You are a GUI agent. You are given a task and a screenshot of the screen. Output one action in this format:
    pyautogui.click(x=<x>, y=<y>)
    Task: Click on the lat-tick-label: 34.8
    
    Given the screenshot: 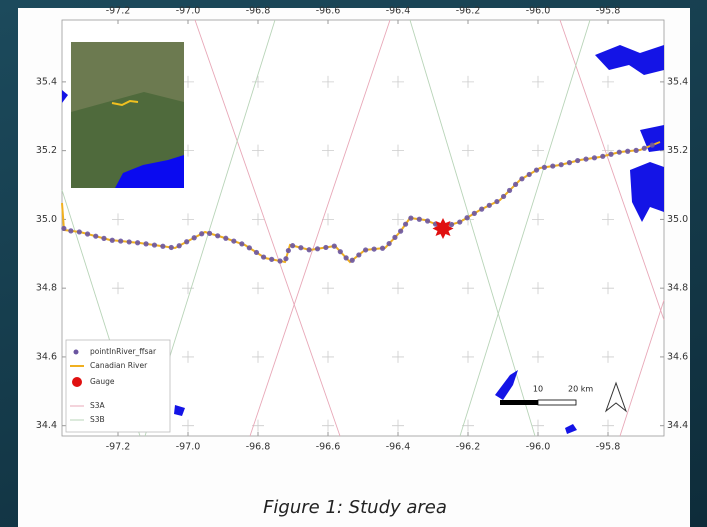 What is the action you would take?
    pyautogui.click(x=46, y=288)
    